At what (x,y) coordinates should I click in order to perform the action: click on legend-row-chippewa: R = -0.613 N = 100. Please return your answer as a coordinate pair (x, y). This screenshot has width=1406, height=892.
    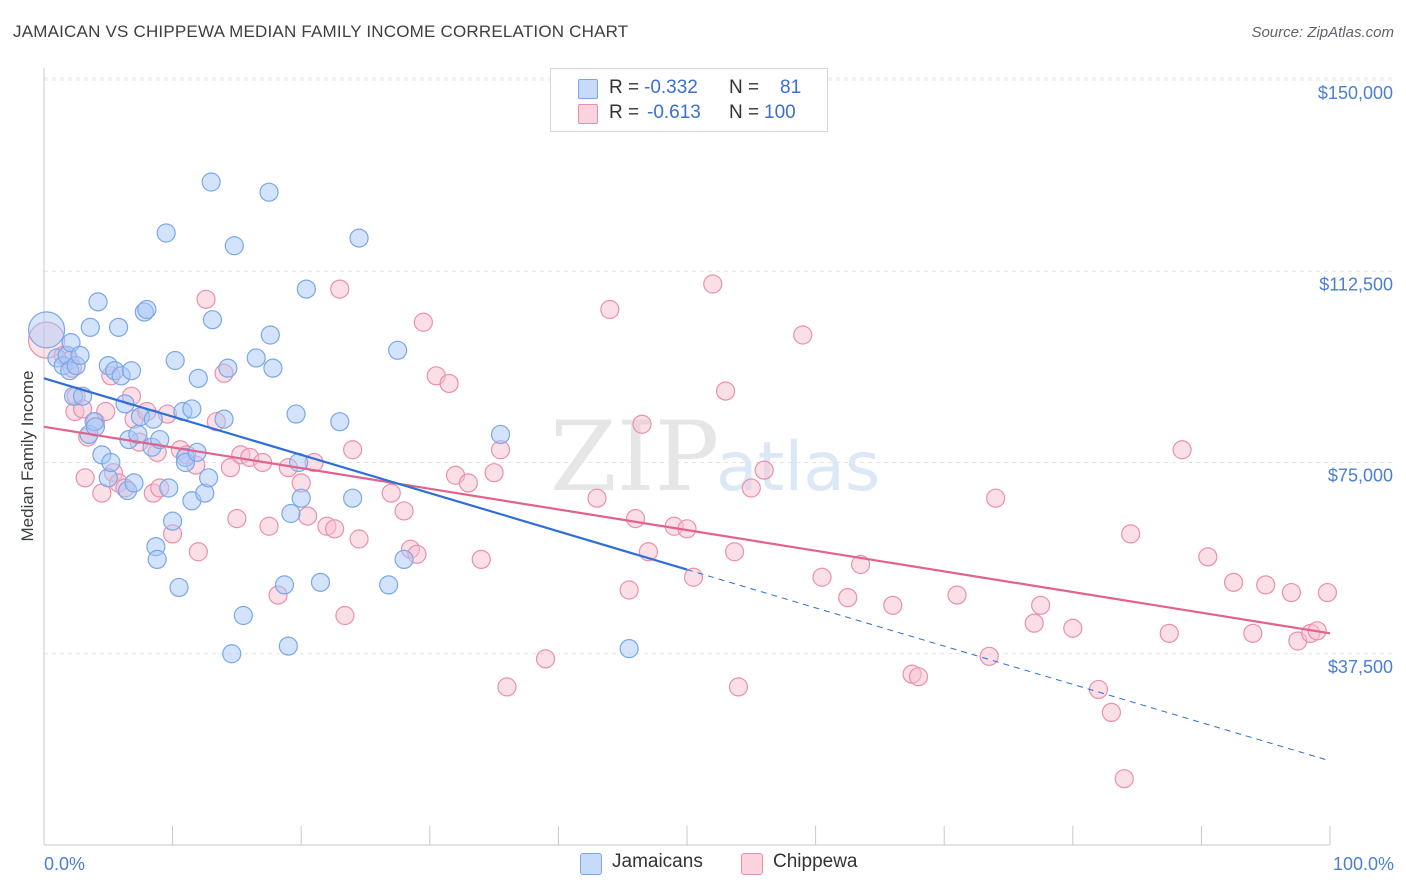
    Looking at the image, I should click on (689, 114).